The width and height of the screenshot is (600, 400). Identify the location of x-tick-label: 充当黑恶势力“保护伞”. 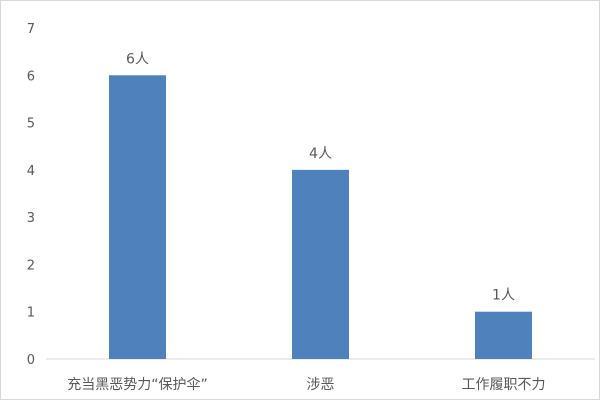
(137, 384).